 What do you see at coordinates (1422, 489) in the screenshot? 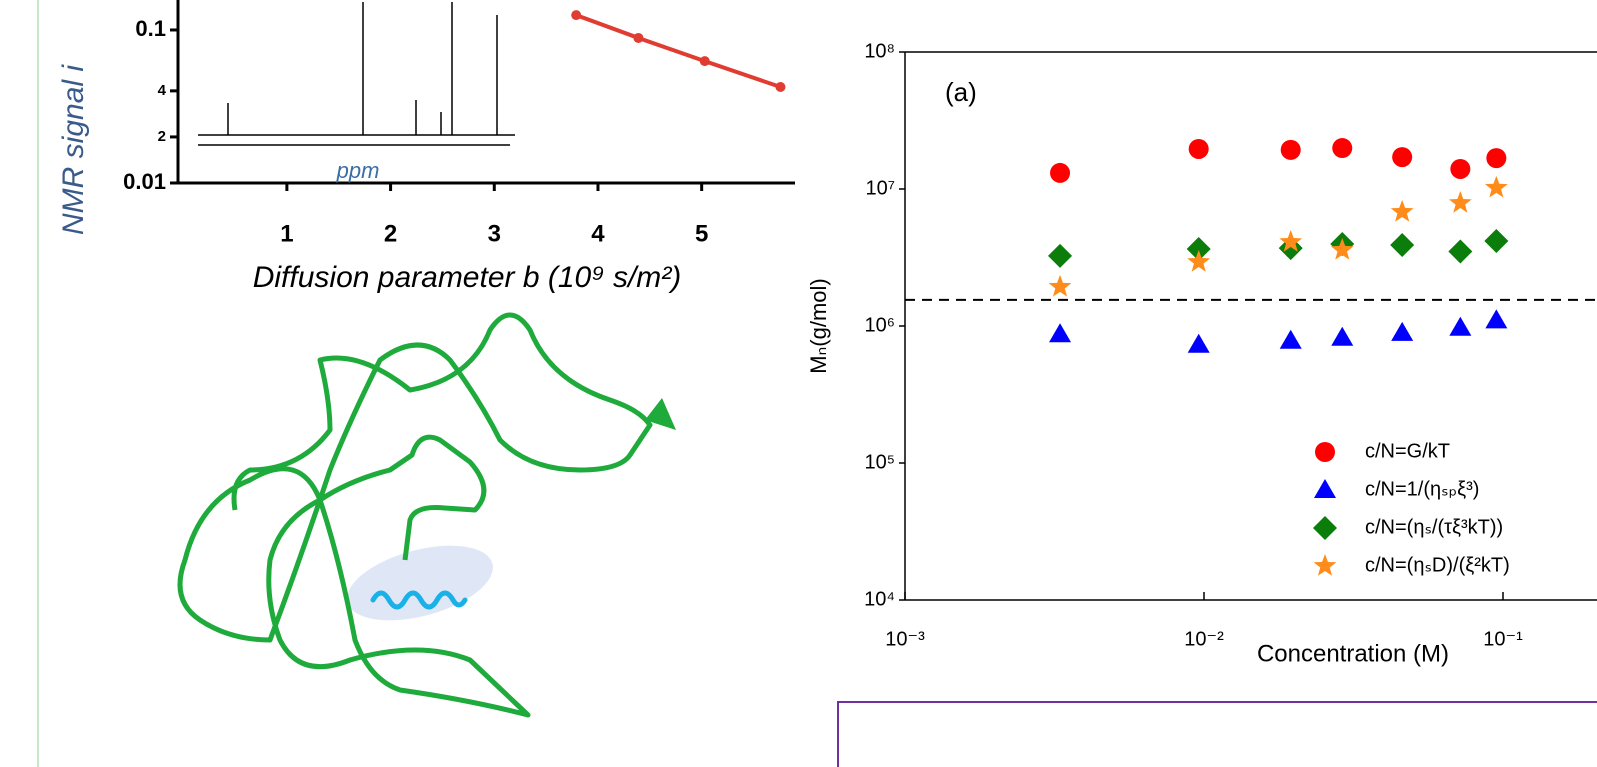
I see `legend-label: c/N=1/(ηₛₚξ³)` at bounding box center [1422, 489].